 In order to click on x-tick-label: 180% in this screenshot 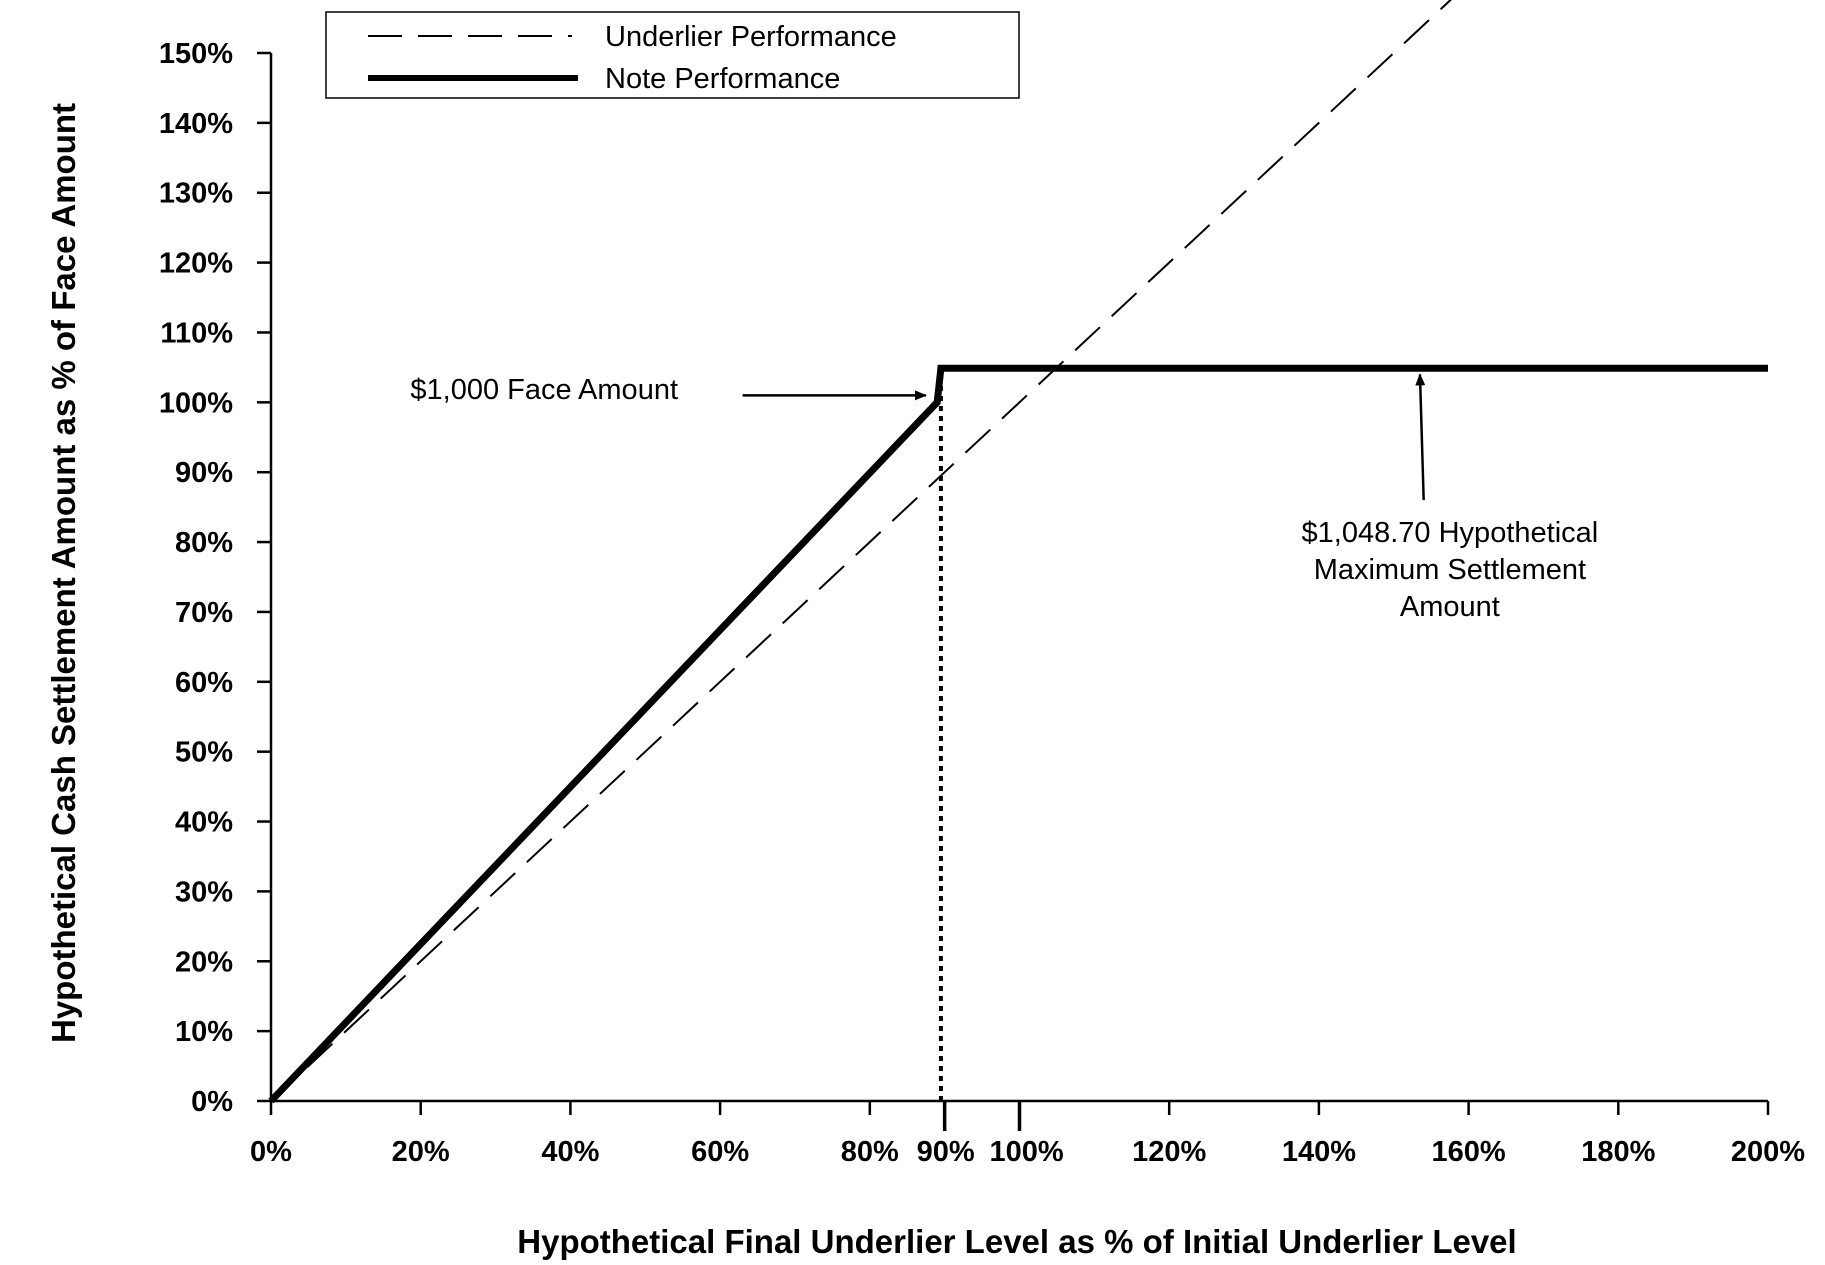, I will do `click(1618, 1152)`.